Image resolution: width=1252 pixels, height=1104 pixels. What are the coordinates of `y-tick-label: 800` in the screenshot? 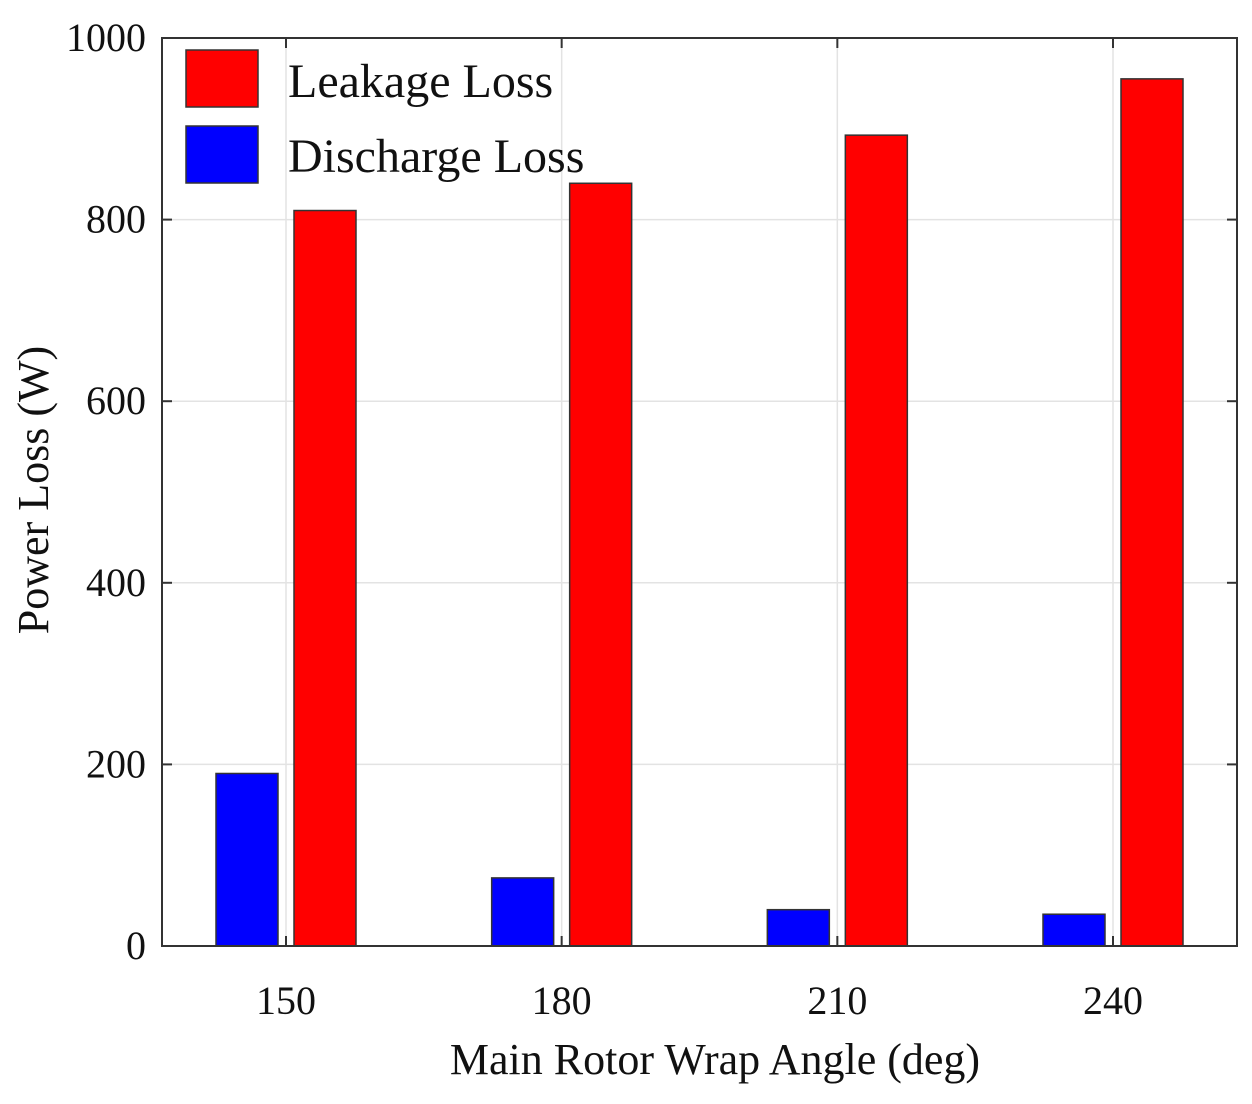 It's located at (116, 219).